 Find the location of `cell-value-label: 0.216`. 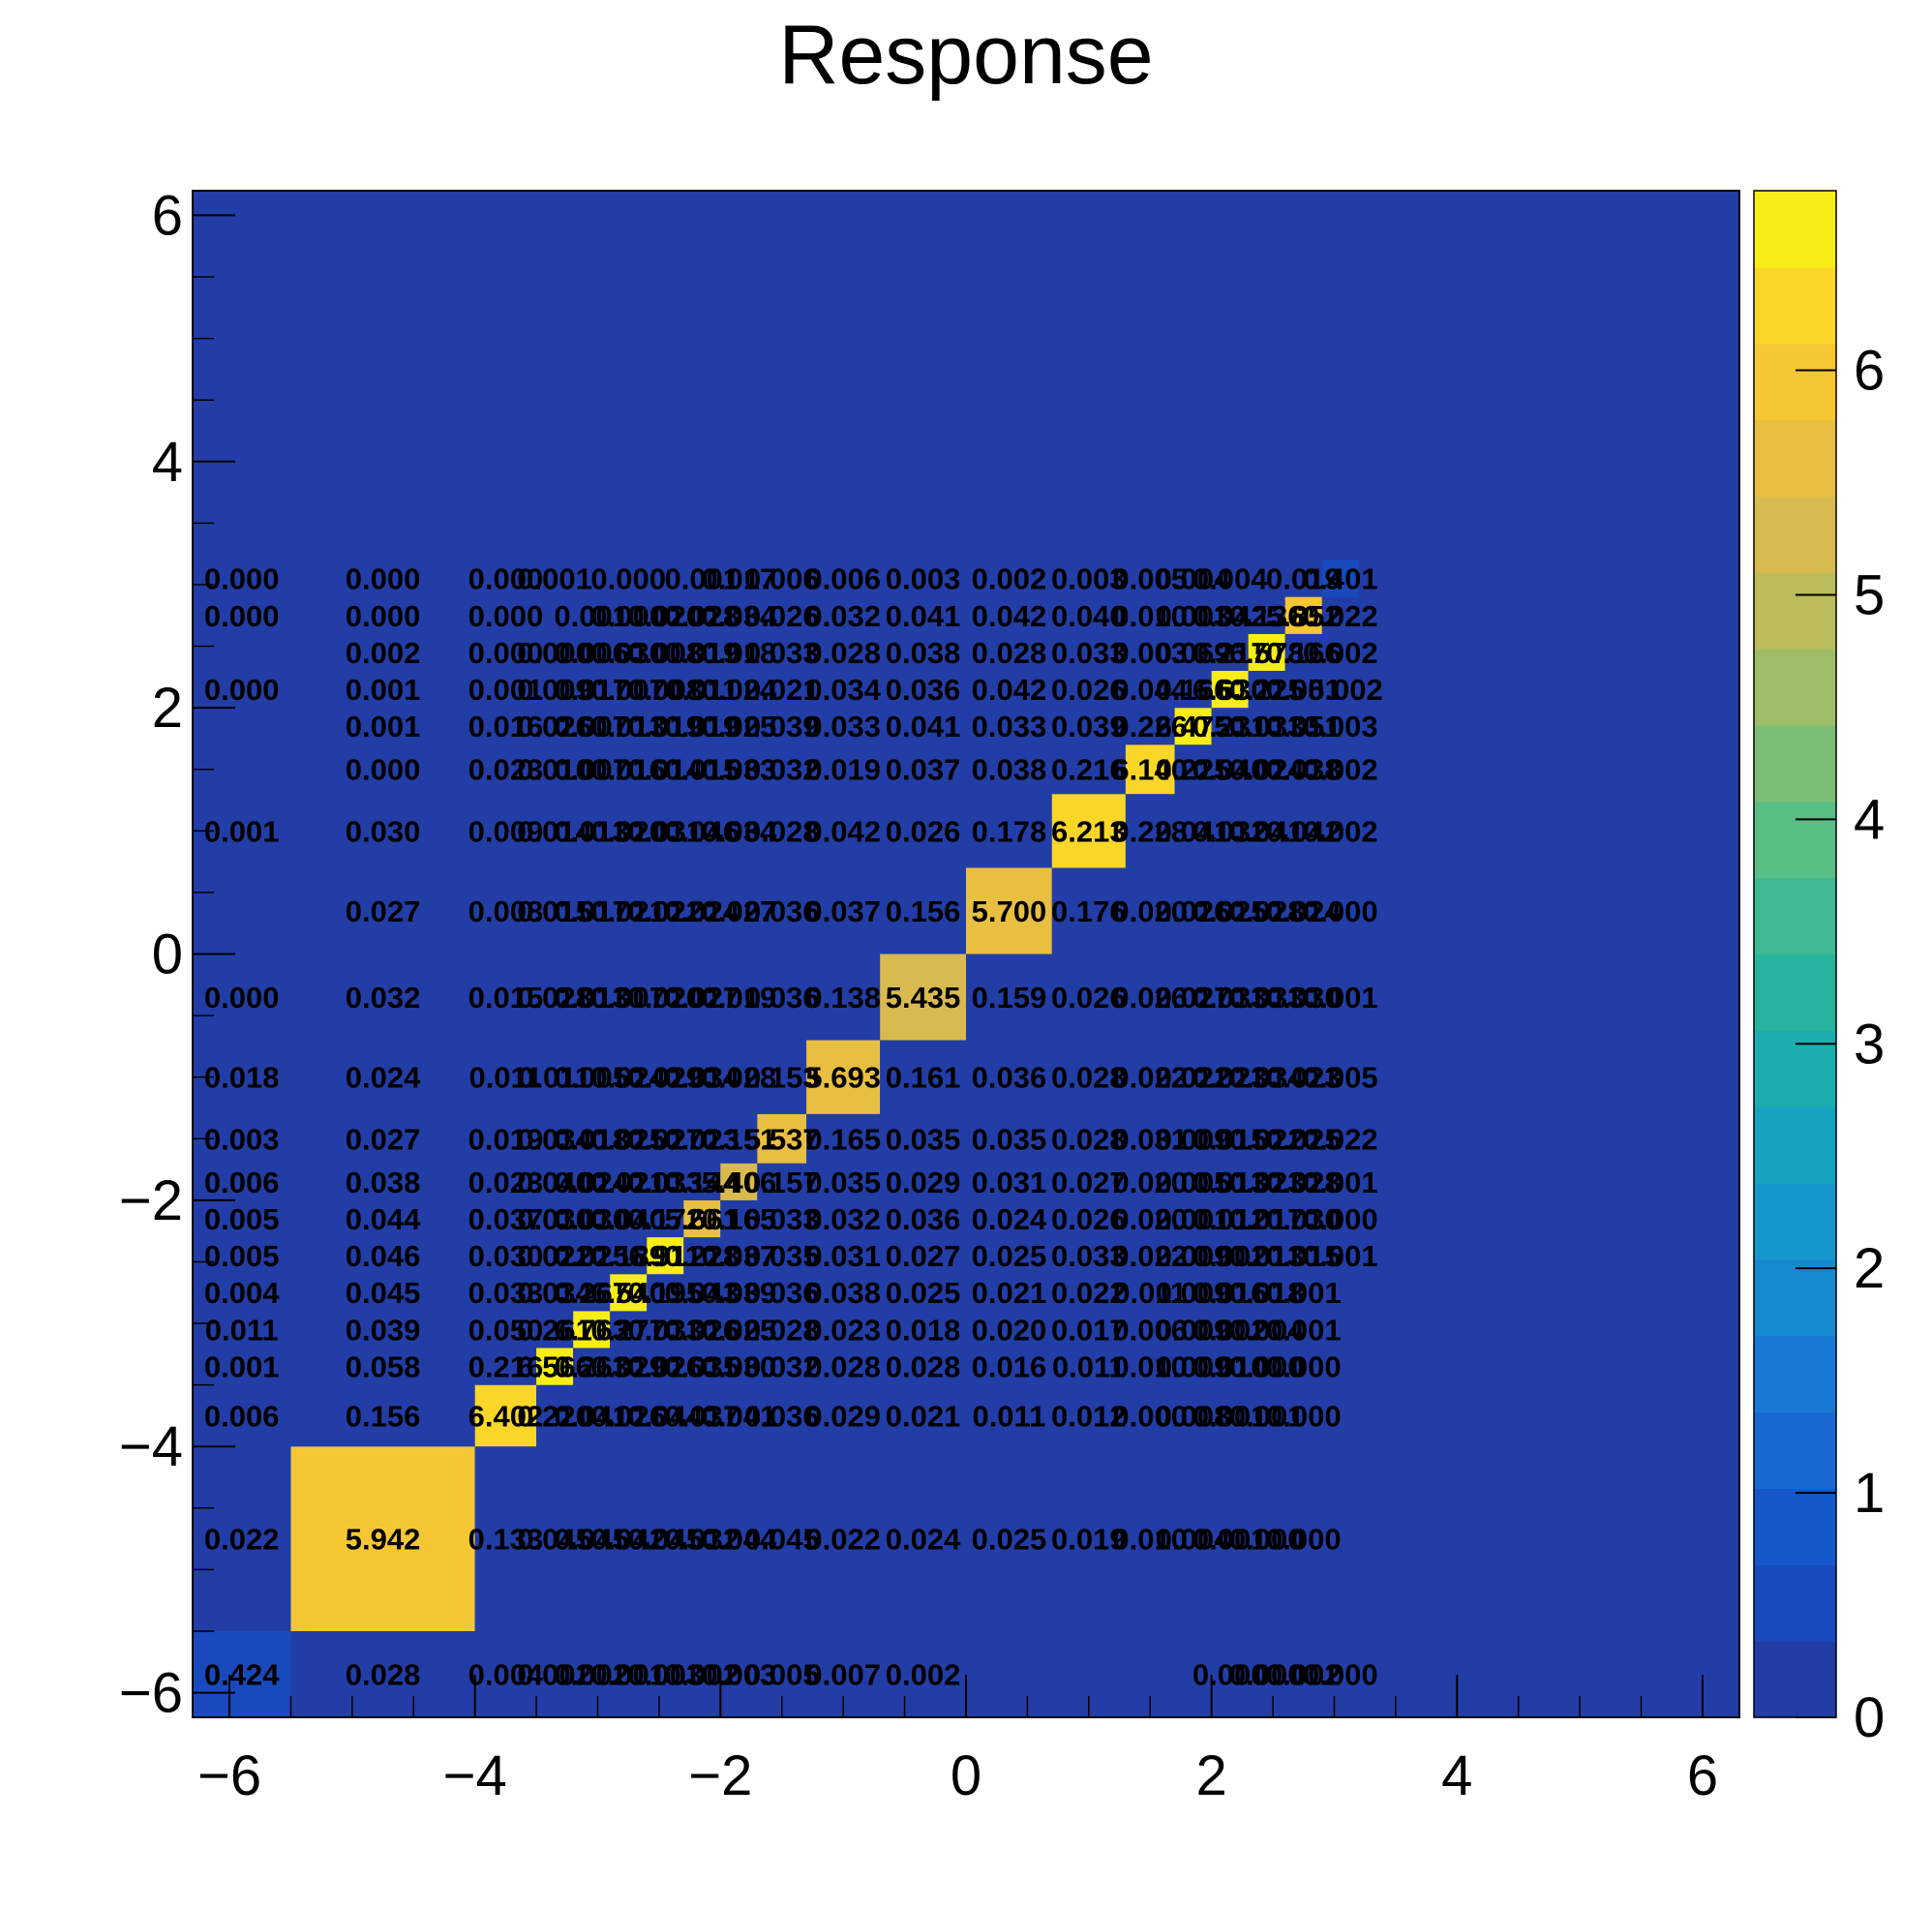

cell-value-label: 0.216 is located at coordinates (506, 1367).